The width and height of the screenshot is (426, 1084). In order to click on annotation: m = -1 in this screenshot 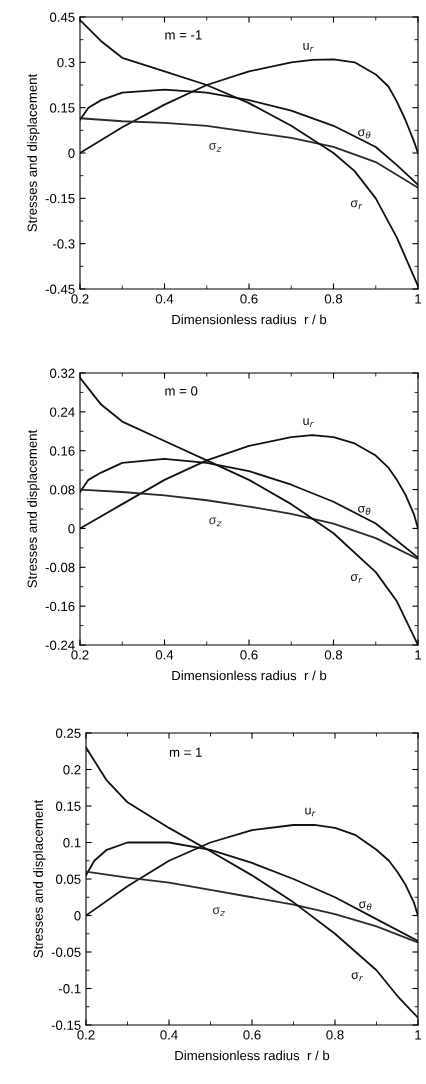, I will do `click(183, 35)`.